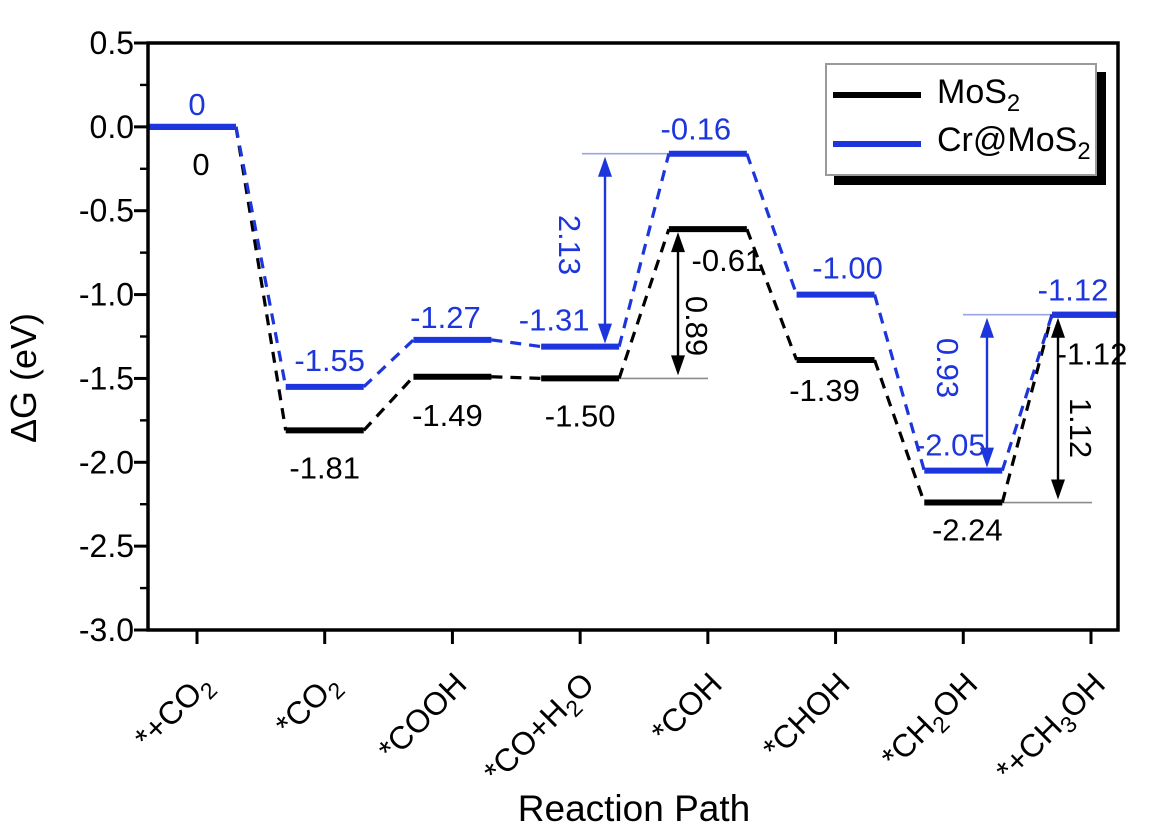 The height and width of the screenshot is (835, 1168). Describe the element at coordinates (106, 295) in the screenshot. I see `y-tick-label-3: -1.0` at that location.